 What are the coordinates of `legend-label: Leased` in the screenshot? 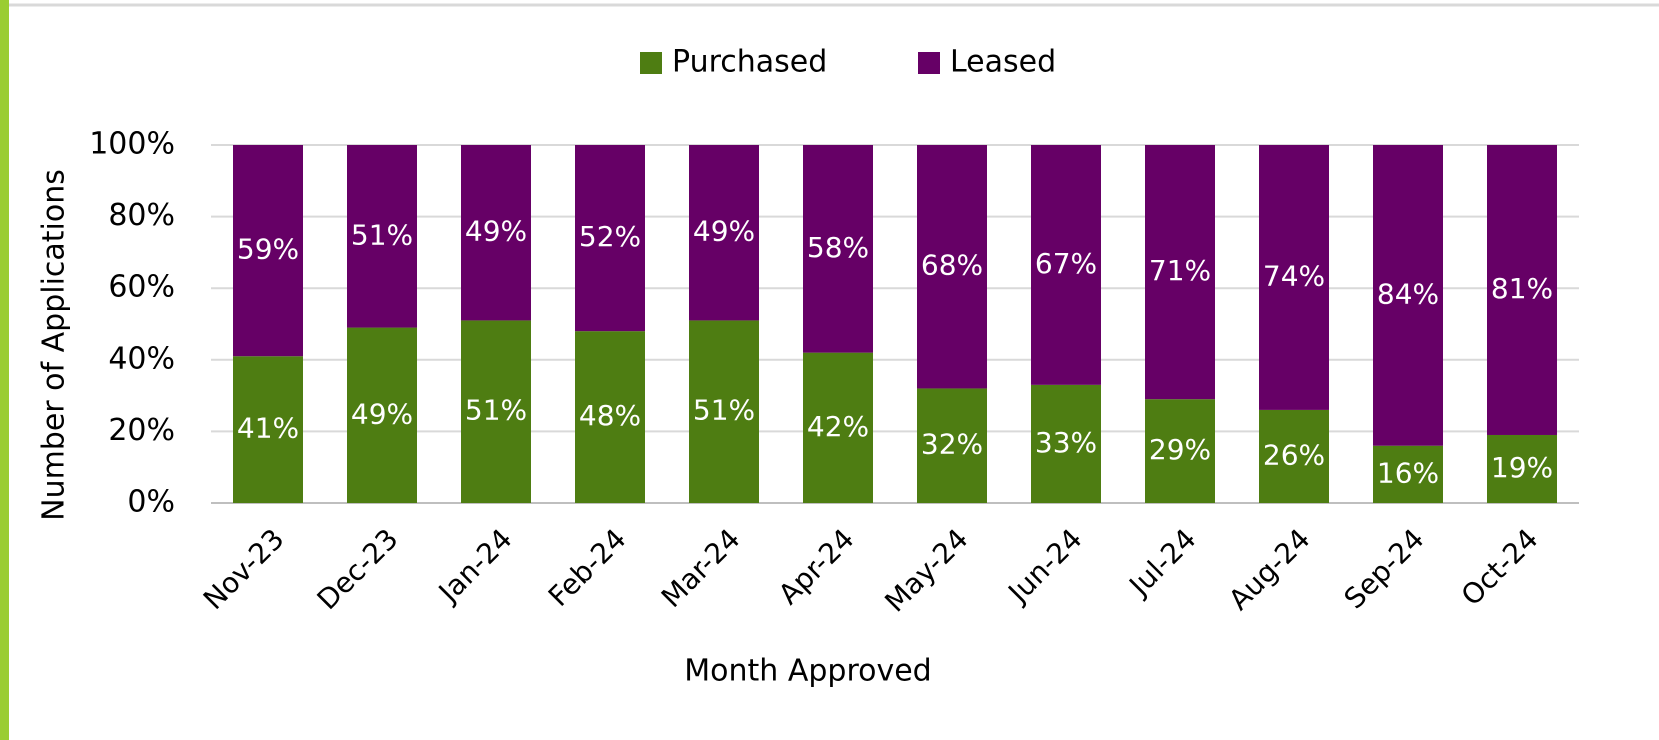 It's located at (1003, 62).